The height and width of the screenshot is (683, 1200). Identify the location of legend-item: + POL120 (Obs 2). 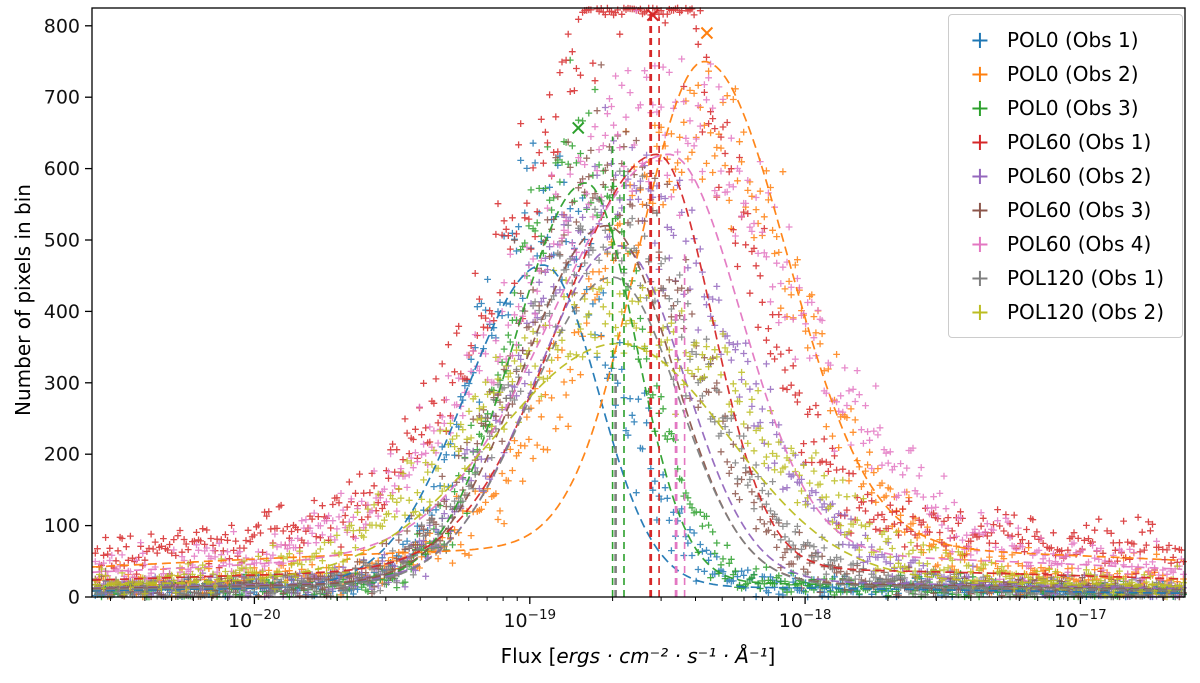
(1060, 312).